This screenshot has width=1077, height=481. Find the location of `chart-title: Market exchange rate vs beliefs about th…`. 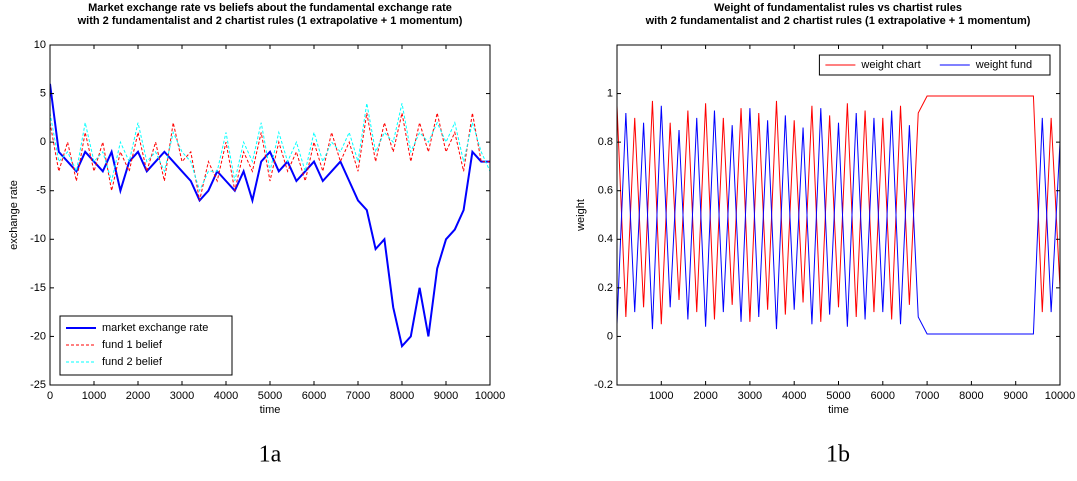

chart-title: Market exchange rate vs beliefs about th… is located at coordinates (270, 8).